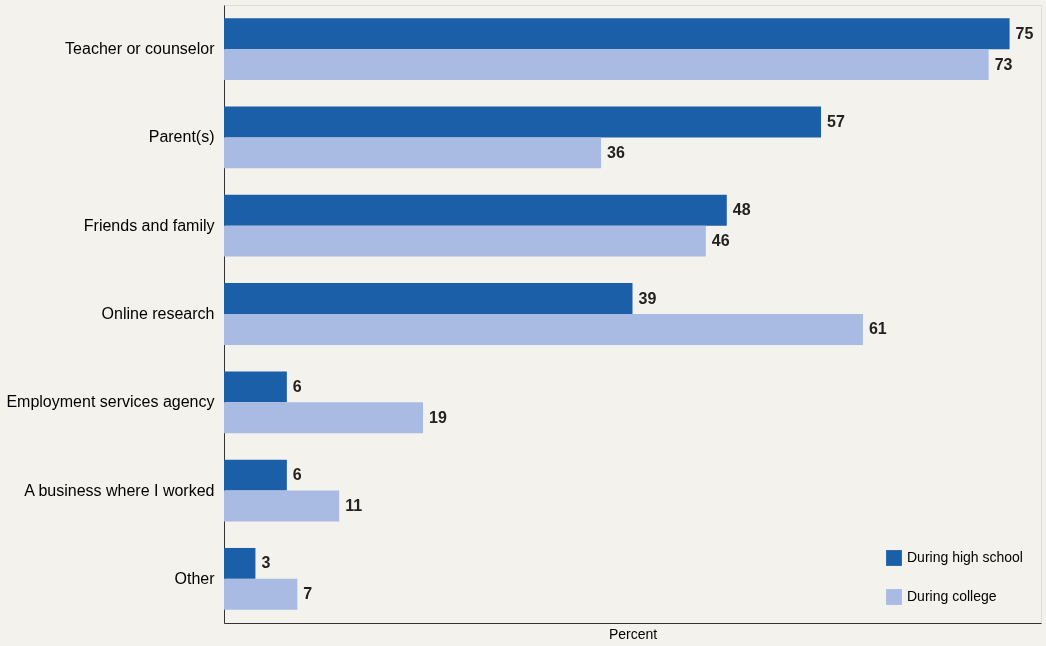 The height and width of the screenshot is (646, 1046). I want to click on data-label: 73, so click(1003, 64).